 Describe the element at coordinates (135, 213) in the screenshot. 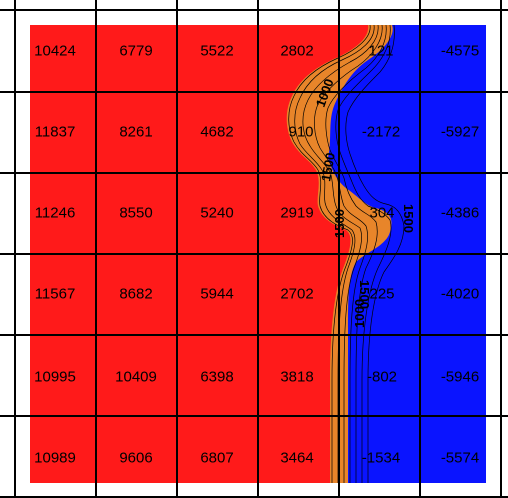

I see `cell-label: 8550` at that location.